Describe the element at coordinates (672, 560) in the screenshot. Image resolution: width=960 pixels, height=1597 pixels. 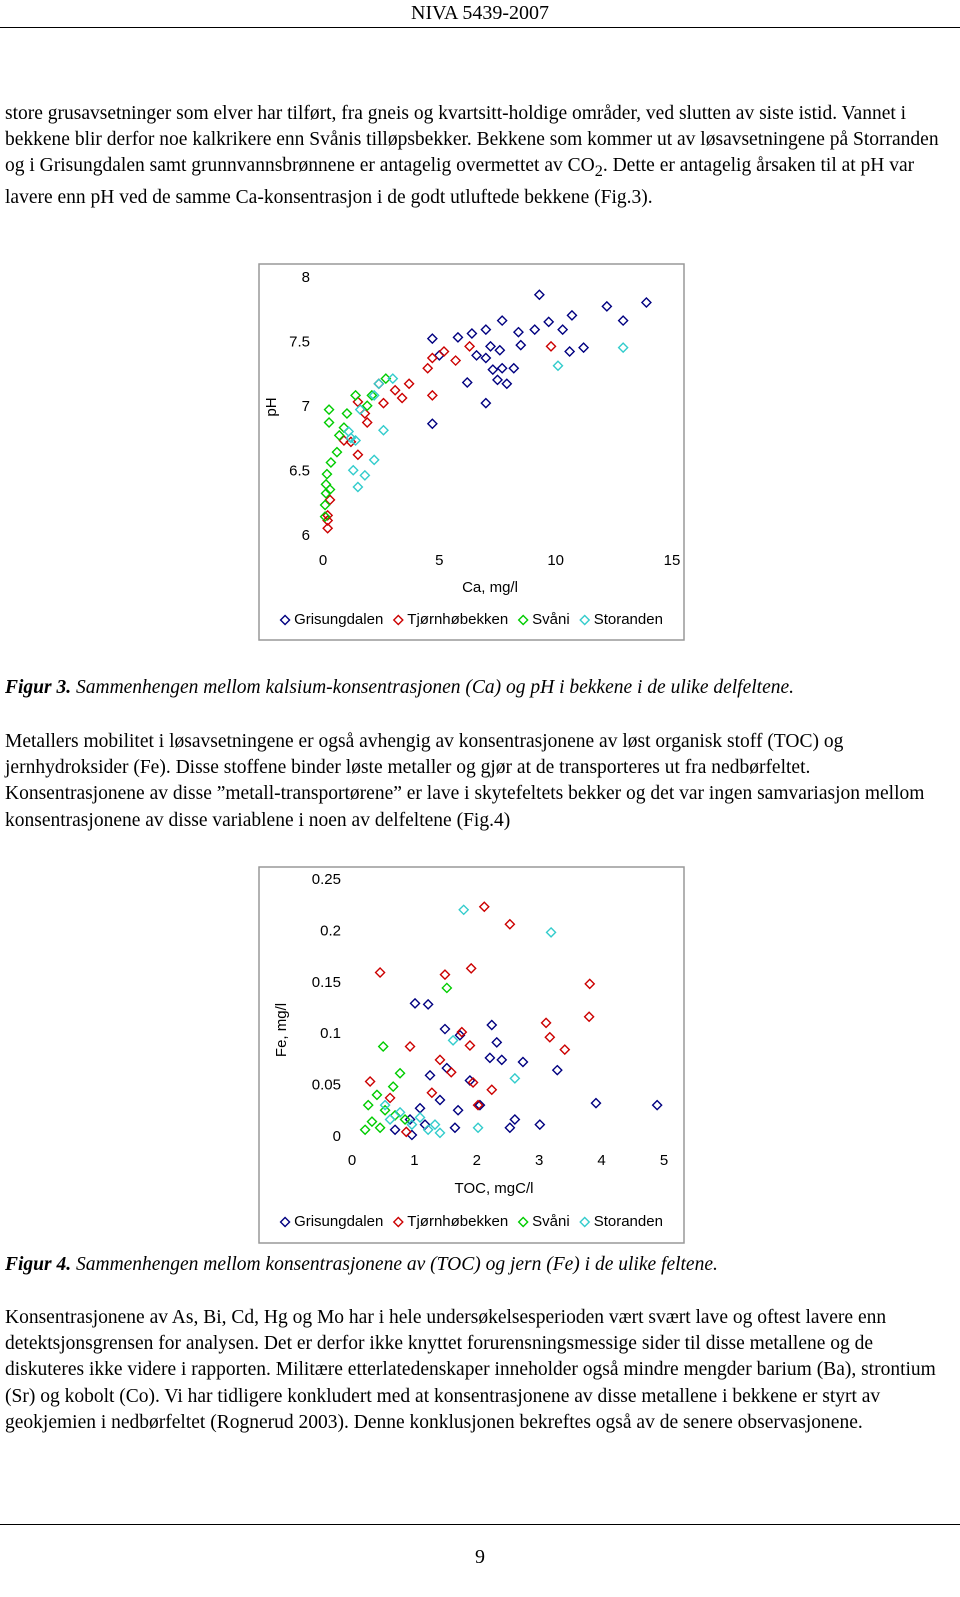
I see `x-tick-label: 15` at that location.